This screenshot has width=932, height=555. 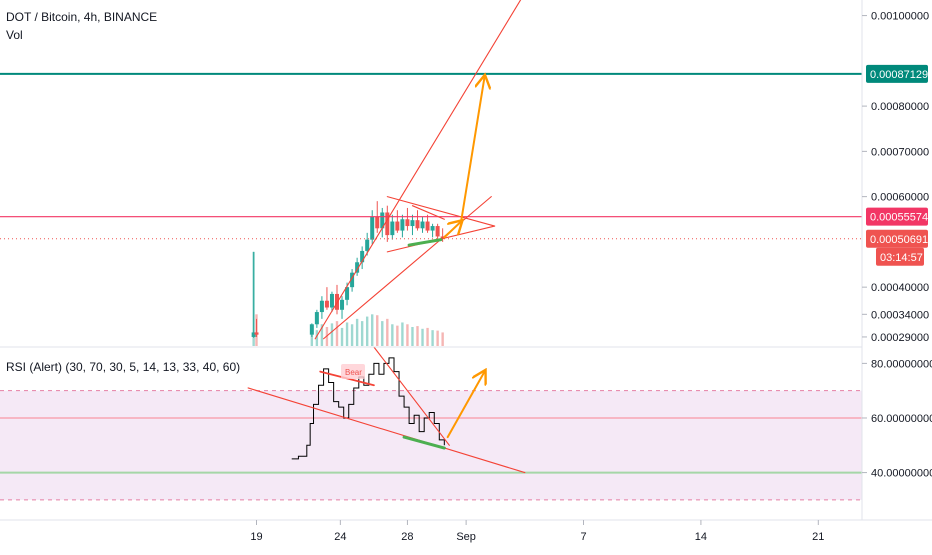 I want to click on time-tick-label: Sep, so click(x=466, y=537).